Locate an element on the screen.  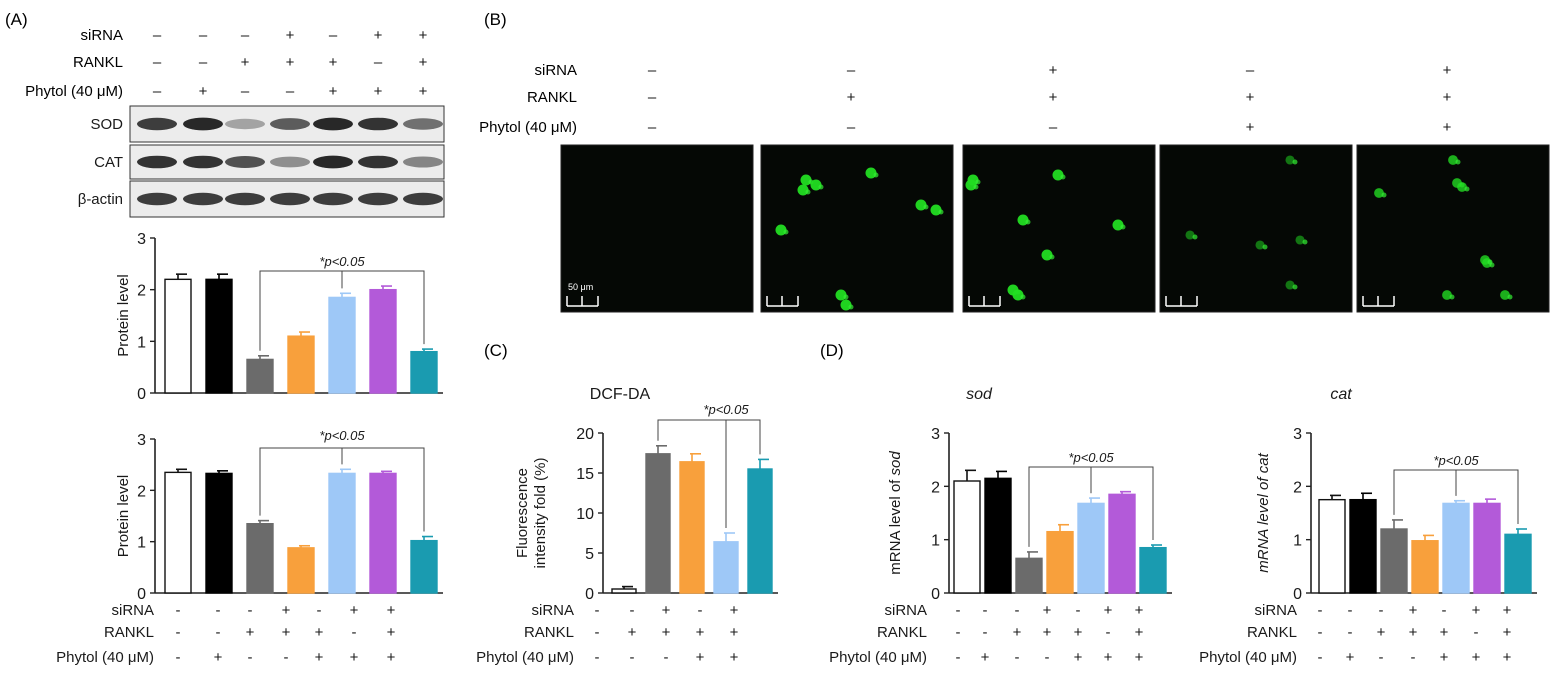
d-sod-bottom-phytol-sign-2: - is located at coordinates (1017, 657).